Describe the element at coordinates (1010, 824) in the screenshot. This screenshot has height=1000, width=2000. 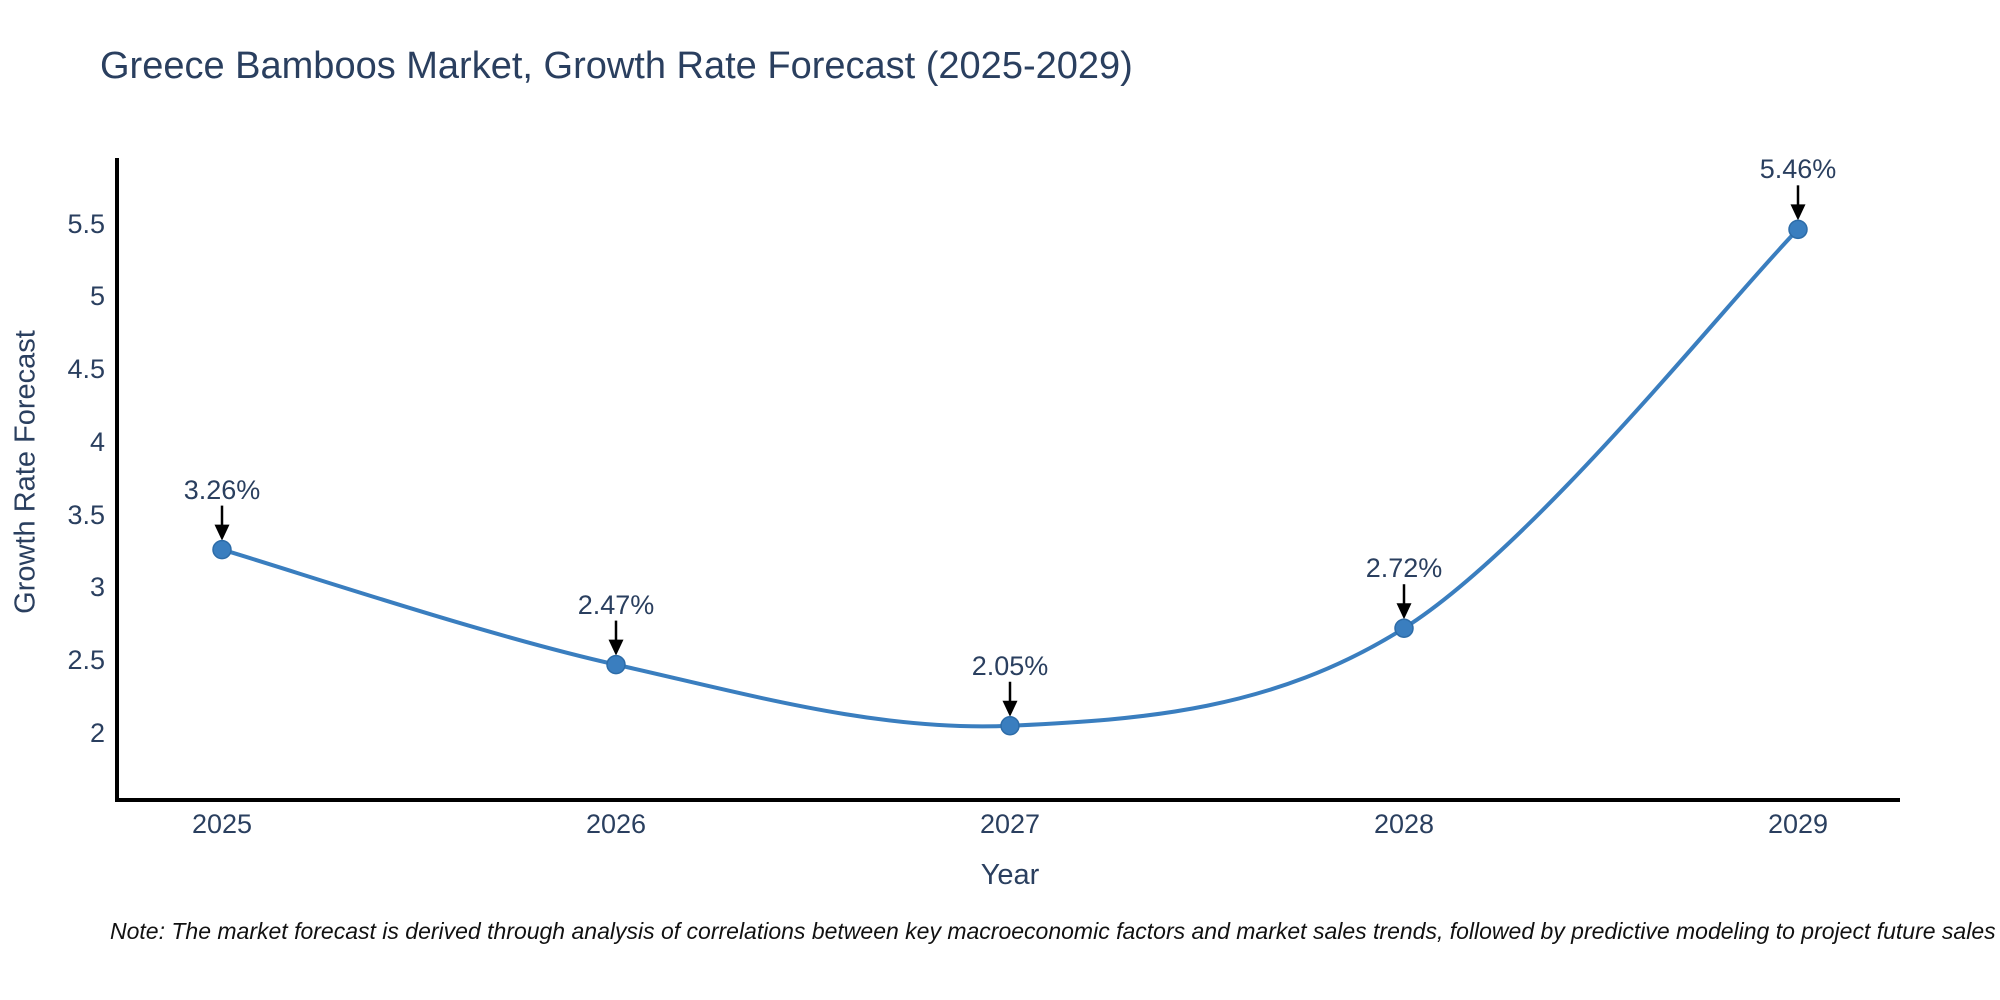
I see `x-tick-label: 2027` at that location.